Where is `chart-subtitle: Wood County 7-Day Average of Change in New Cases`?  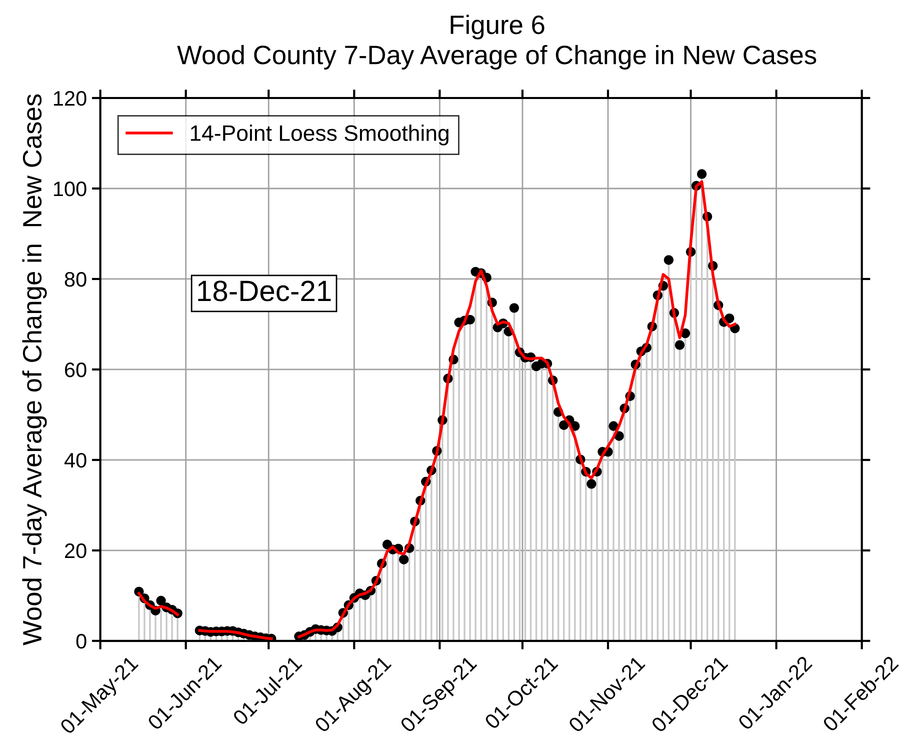
chart-subtitle: Wood County 7-Day Average of Change in New Cases is located at coordinates (496, 57).